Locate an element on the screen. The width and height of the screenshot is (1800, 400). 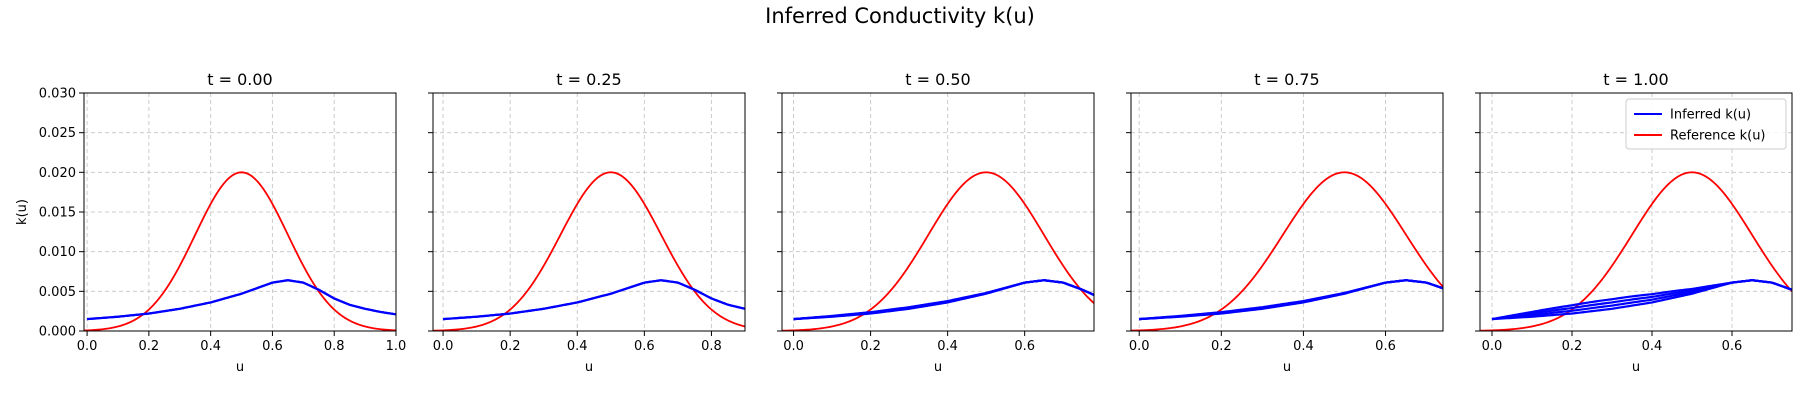
y-tick-label: 0.025 is located at coordinates (57, 133).